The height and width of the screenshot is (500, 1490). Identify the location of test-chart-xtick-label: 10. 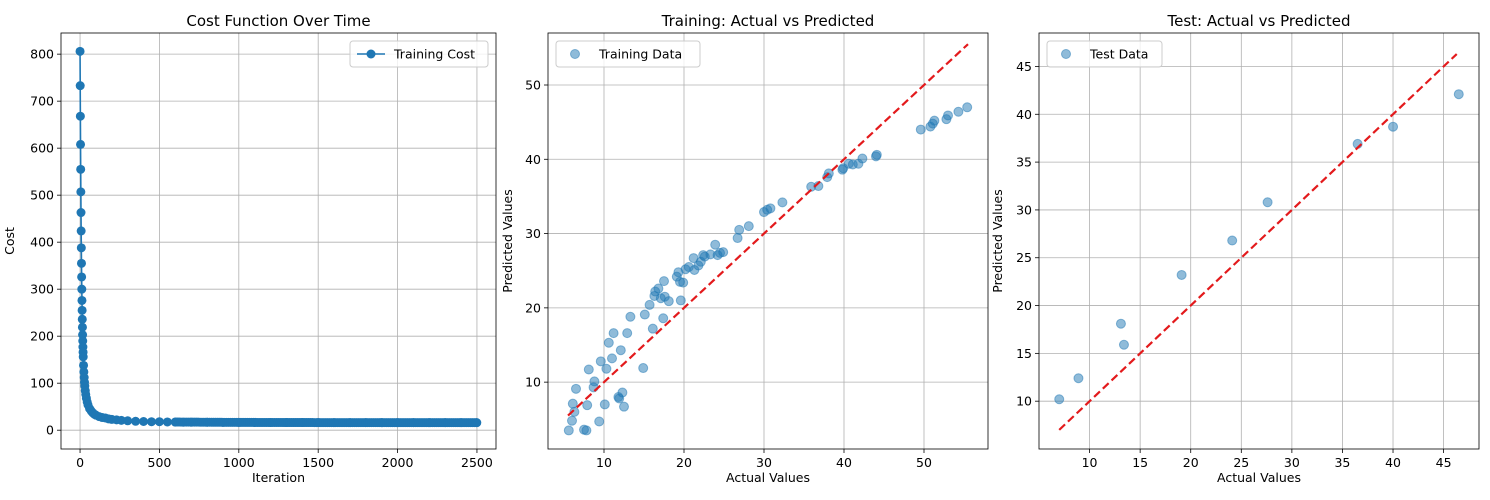
(1090, 462).